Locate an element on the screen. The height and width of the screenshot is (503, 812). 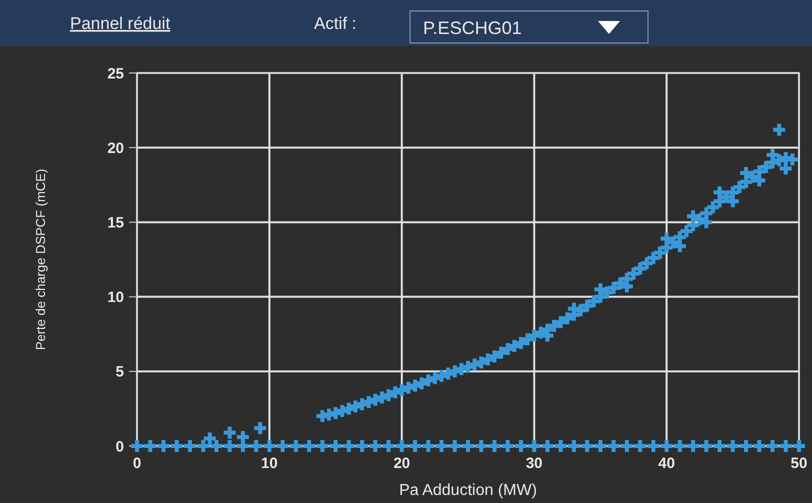
y-tick-label: 20 is located at coordinates (115, 148).